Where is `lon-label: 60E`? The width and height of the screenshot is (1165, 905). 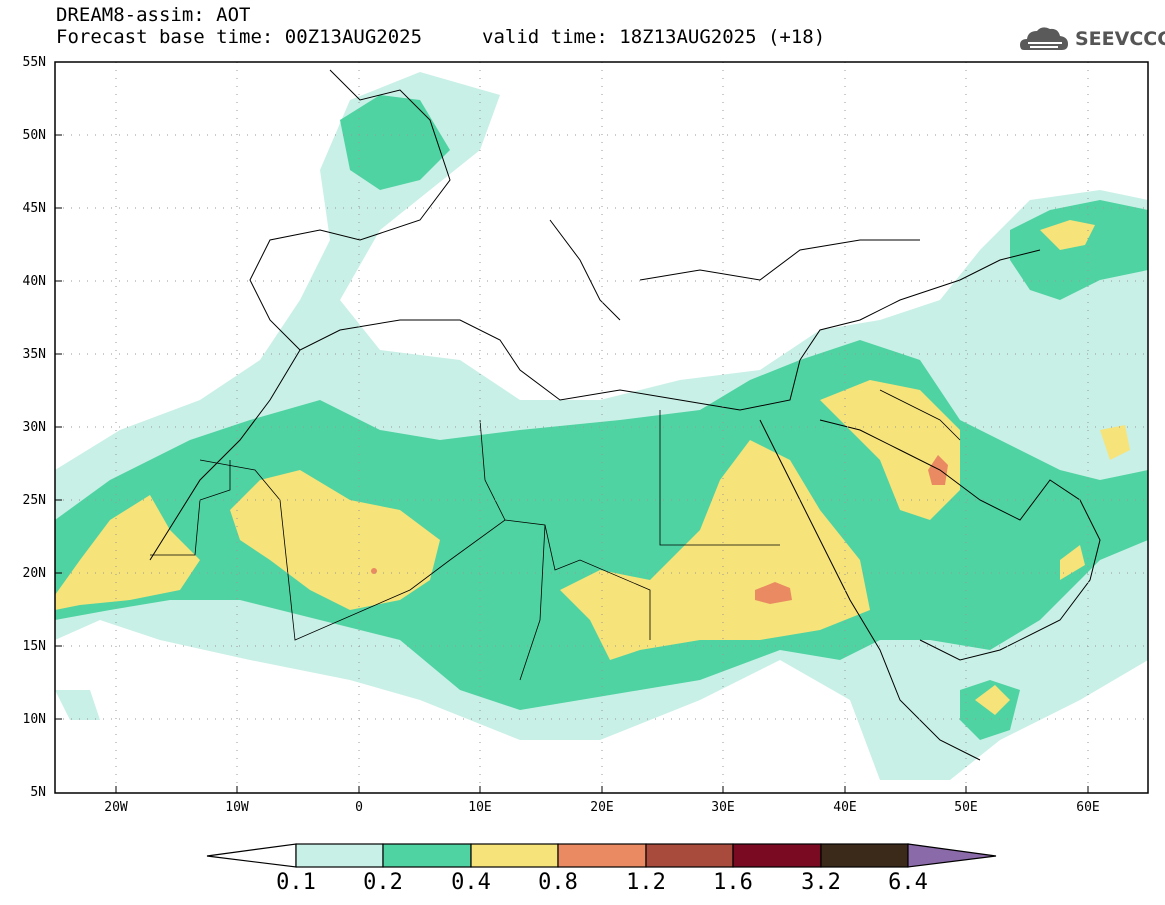 lon-label: 60E is located at coordinates (1088, 807).